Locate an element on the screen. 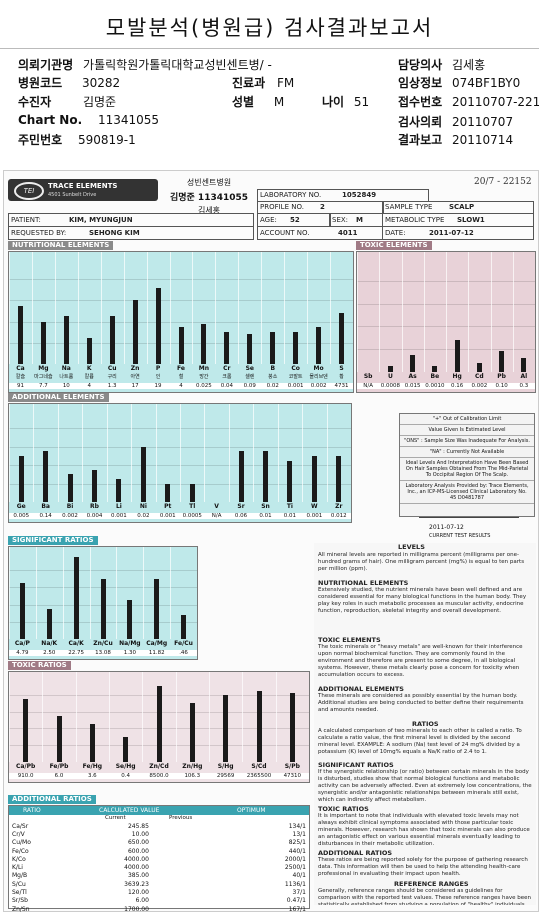  bar-zn-hg is located at coordinates (192, 732).